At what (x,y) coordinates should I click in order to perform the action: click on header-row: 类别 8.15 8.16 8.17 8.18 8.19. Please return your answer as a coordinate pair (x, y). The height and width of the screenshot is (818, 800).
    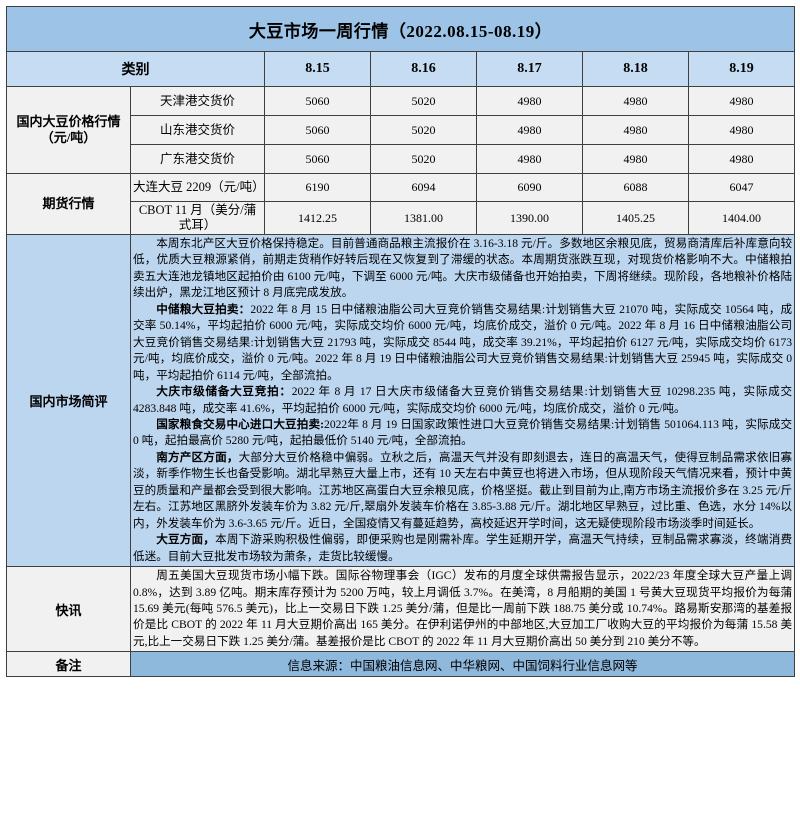
    Looking at the image, I should click on (401, 69).